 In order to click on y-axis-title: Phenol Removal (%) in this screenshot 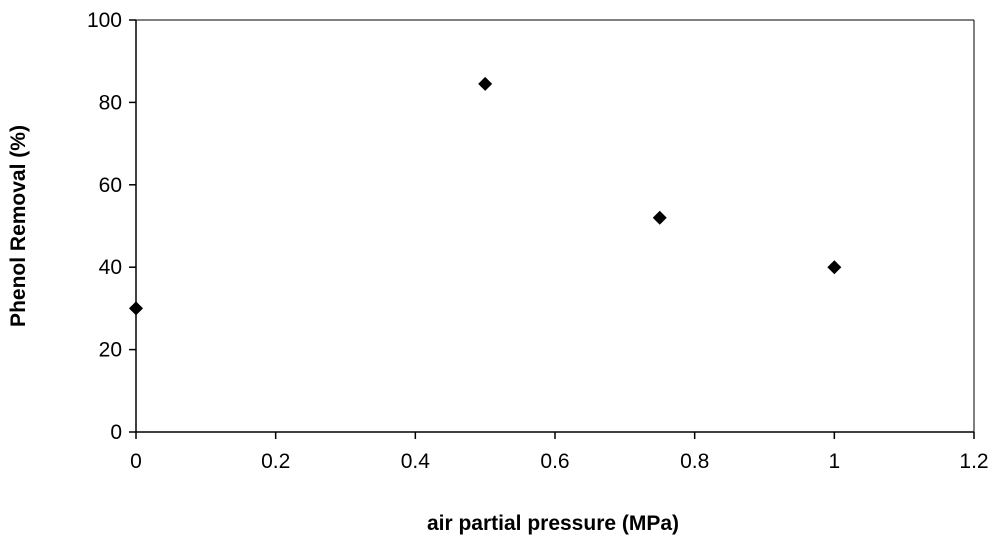, I will do `click(18, 226)`.